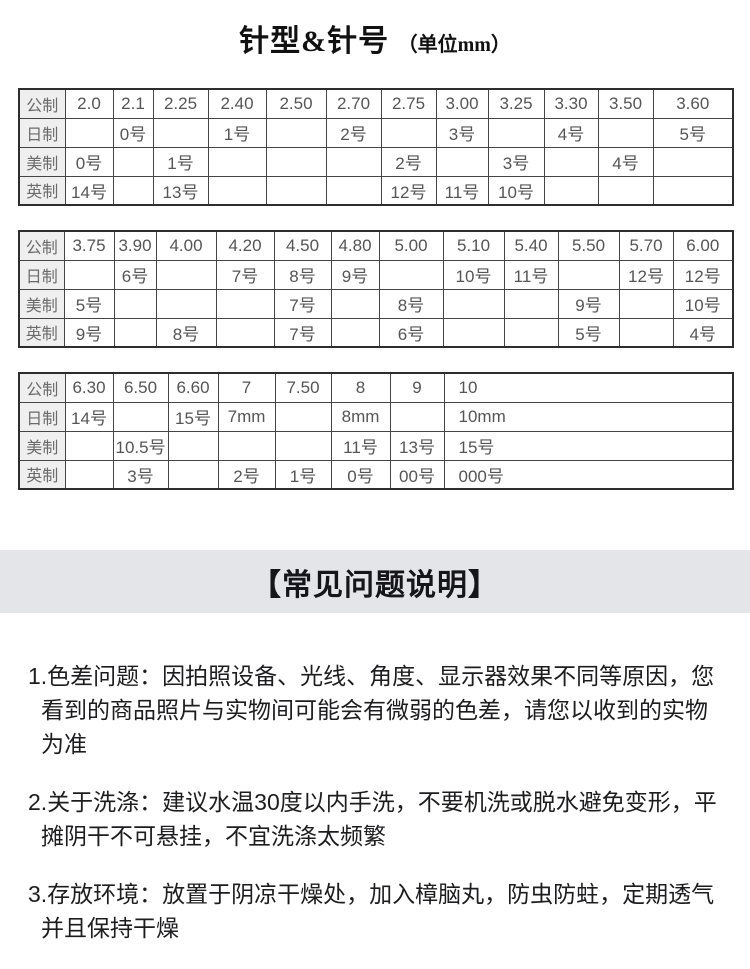 This screenshot has height=969, width=750. Describe the element at coordinates (588, 474) in the screenshot. I see `size-cell: 000号` at that location.